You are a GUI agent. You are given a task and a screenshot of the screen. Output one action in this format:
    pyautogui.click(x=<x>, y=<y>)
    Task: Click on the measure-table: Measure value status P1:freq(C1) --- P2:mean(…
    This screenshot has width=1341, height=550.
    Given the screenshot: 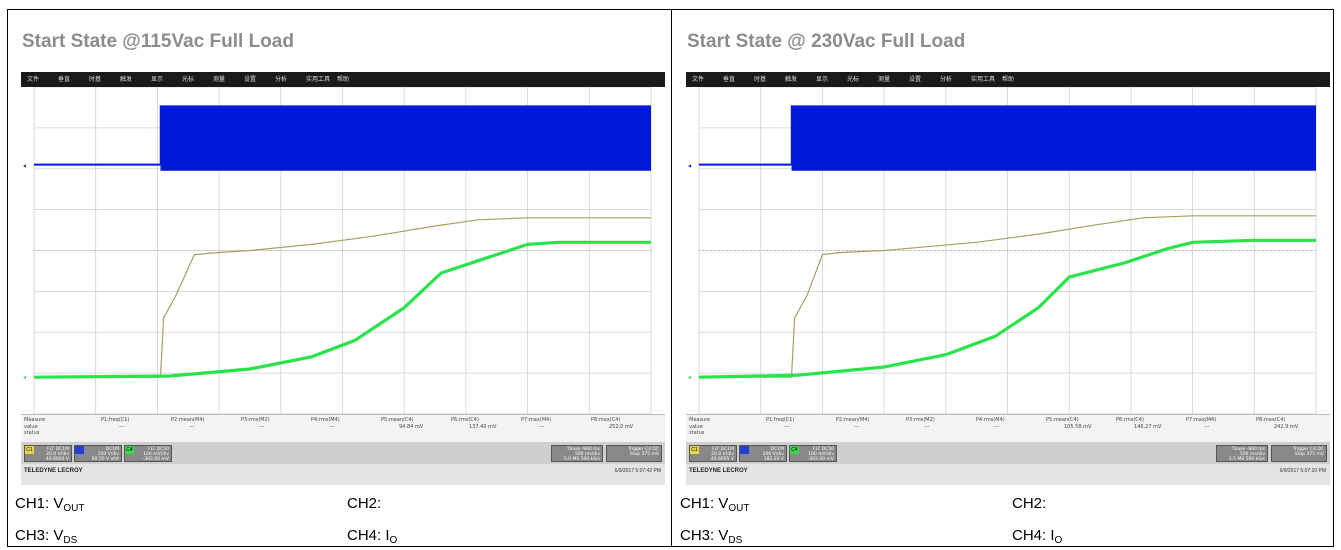 What is the action you would take?
    pyautogui.click(x=1008, y=428)
    